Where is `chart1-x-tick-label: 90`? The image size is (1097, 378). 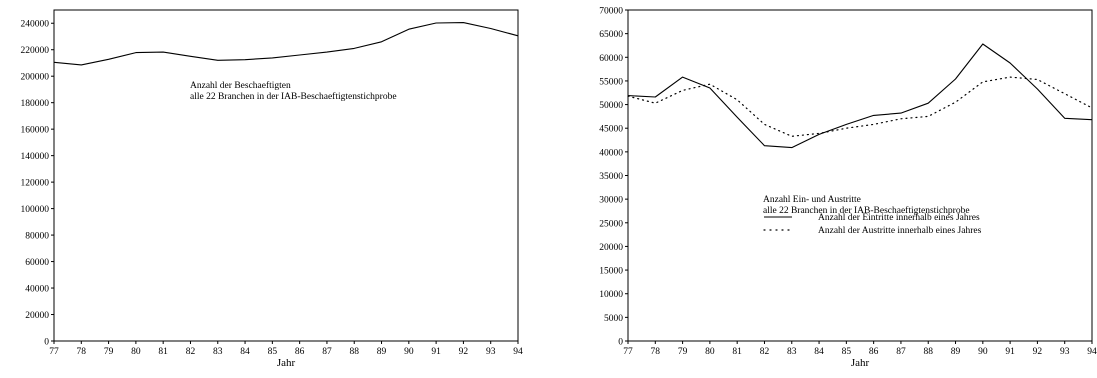
chart1-x-tick-label: 90 is located at coordinates (983, 352).